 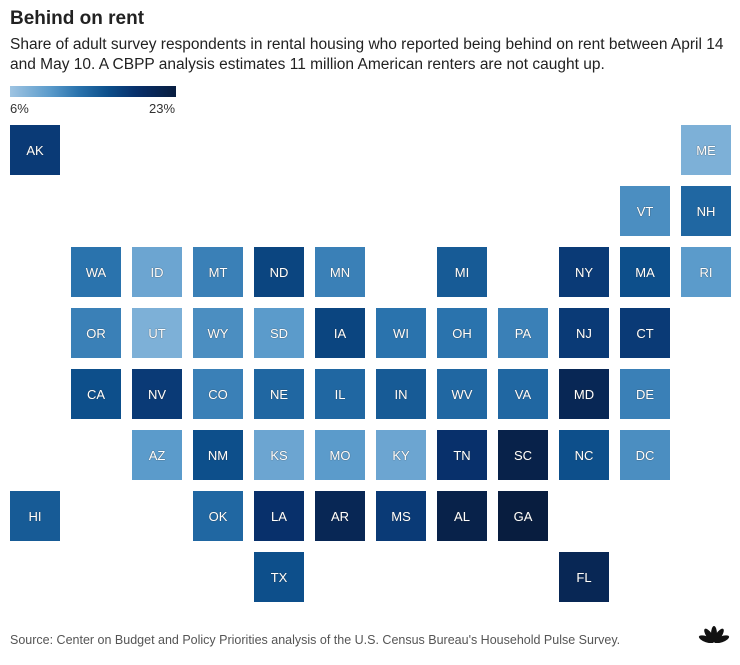 I want to click on state-label: DE, so click(x=645, y=394).